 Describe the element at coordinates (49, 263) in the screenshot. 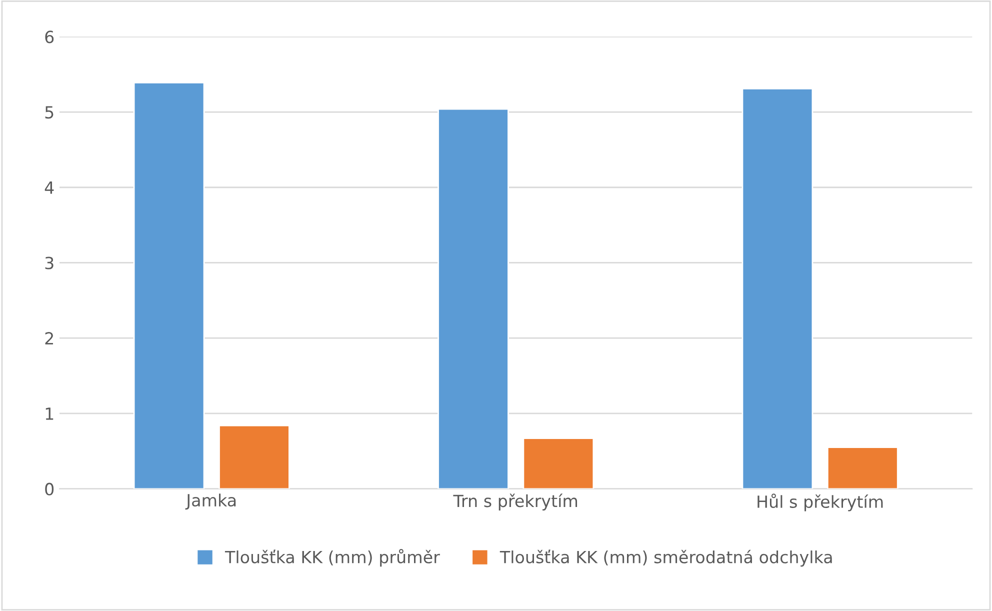

I see `y-tick-label: 3` at that location.